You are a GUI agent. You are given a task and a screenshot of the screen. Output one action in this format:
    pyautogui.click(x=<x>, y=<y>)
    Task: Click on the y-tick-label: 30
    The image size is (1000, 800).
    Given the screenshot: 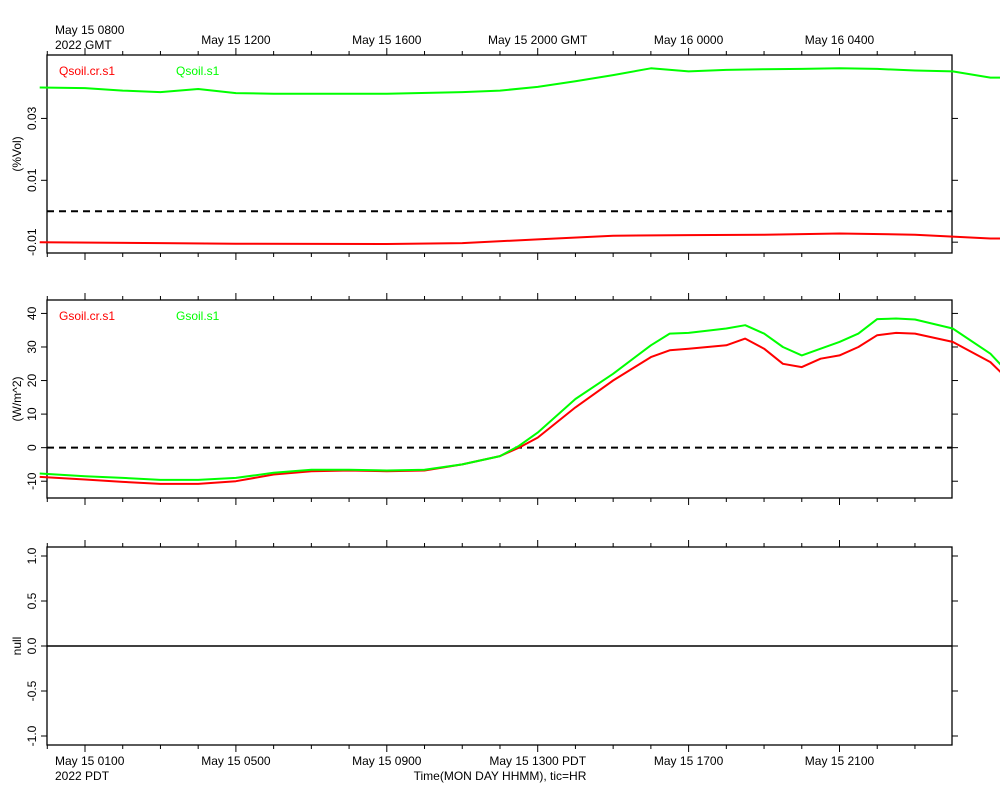 What is the action you would take?
    pyautogui.click(x=32, y=347)
    